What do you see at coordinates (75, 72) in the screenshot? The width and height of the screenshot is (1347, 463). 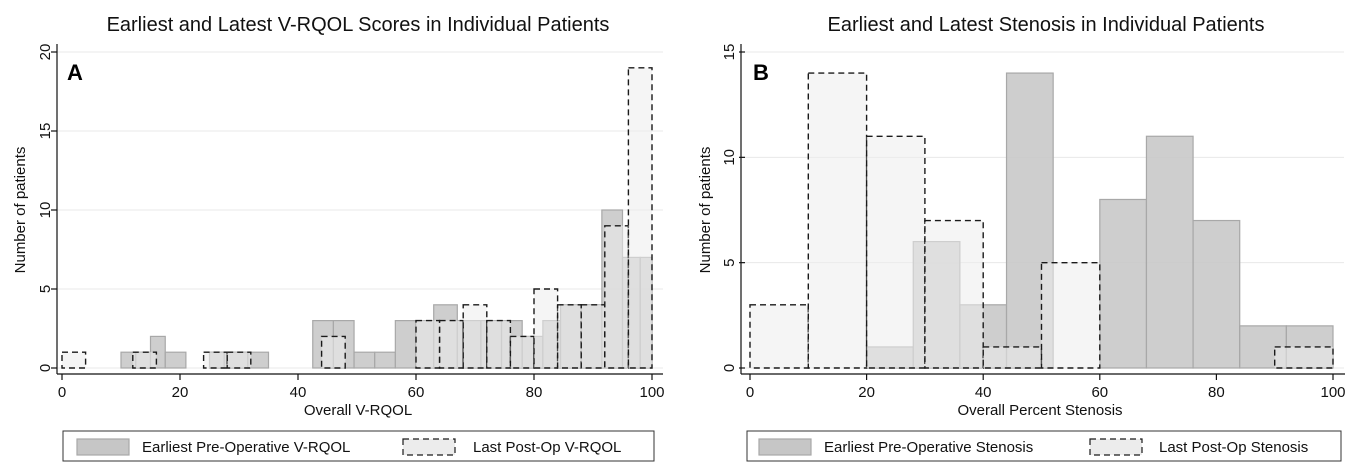 I see `panel-label: A` at bounding box center [75, 72].